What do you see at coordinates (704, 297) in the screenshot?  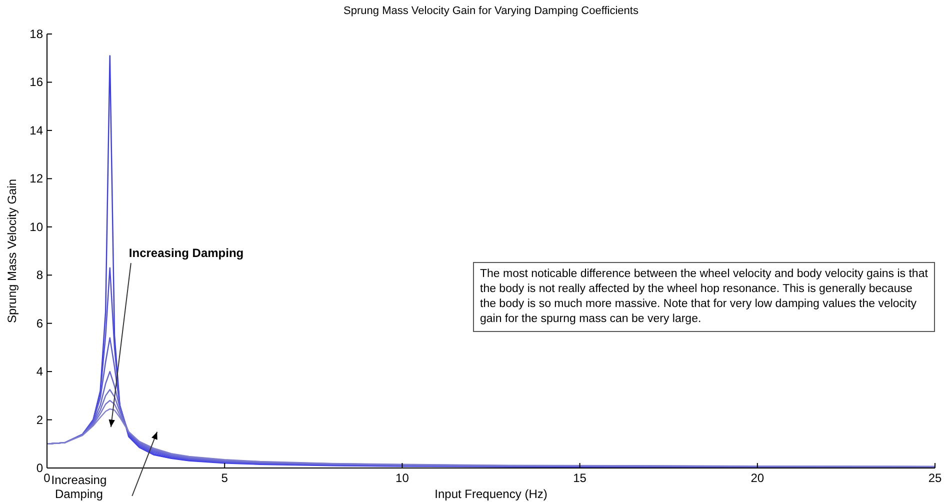 I see `annotation: The most noticable difference between the wheel velocity and body velocity gains is that the body is not really affected by the wheel hop resonance. This is generally because the body is so much more massive. Note that for very low damping values the velocity gain for the spurng mass can be very large.` at bounding box center [704, 297].